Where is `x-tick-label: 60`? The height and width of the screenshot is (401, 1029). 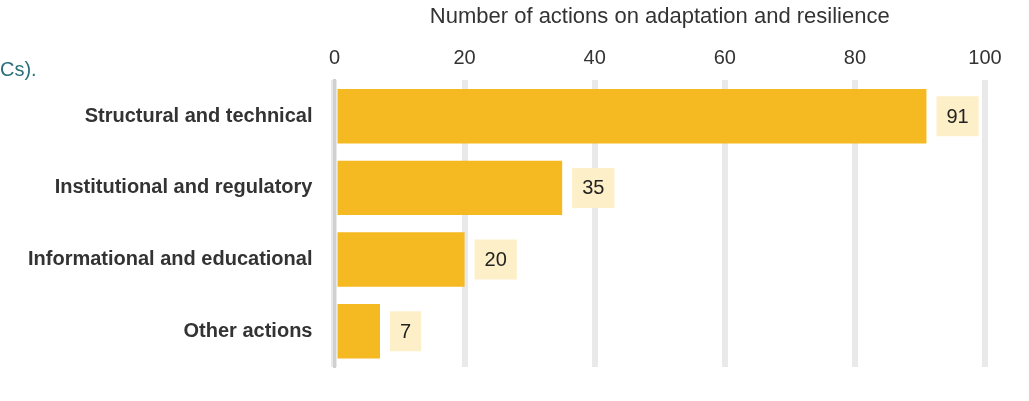 x-tick-label: 60 is located at coordinates (724, 56).